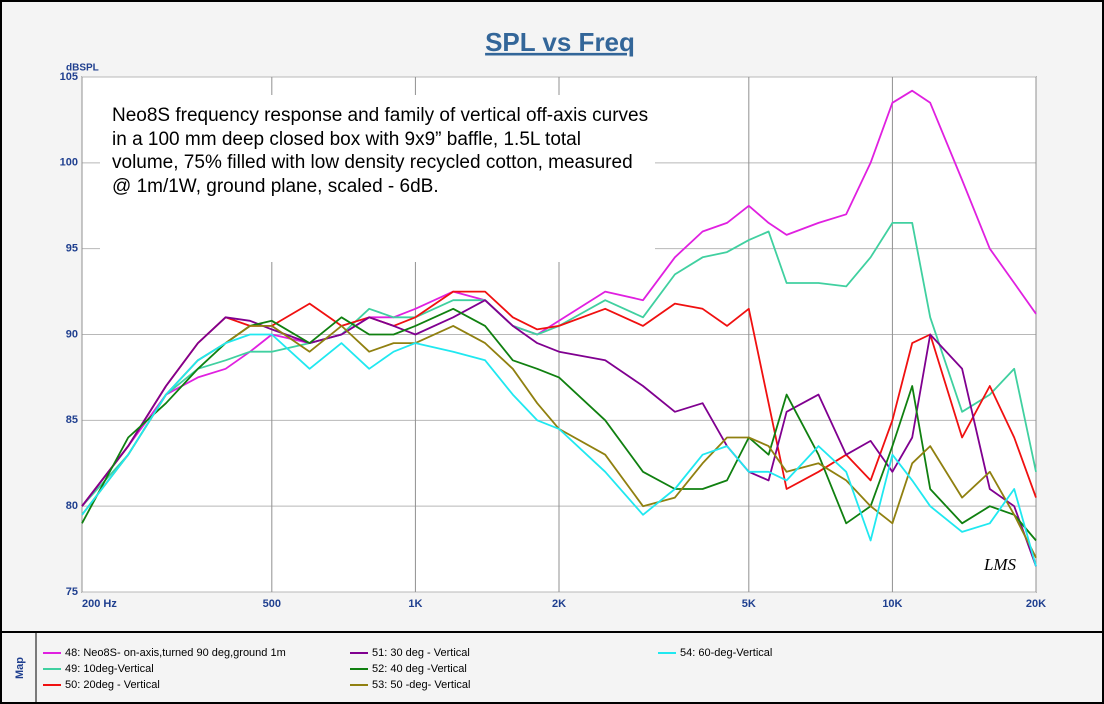 This screenshot has width=1104, height=704. What do you see at coordinates (82, 68) in the screenshot?
I see `y-axis-label: dBSPL` at bounding box center [82, 68].